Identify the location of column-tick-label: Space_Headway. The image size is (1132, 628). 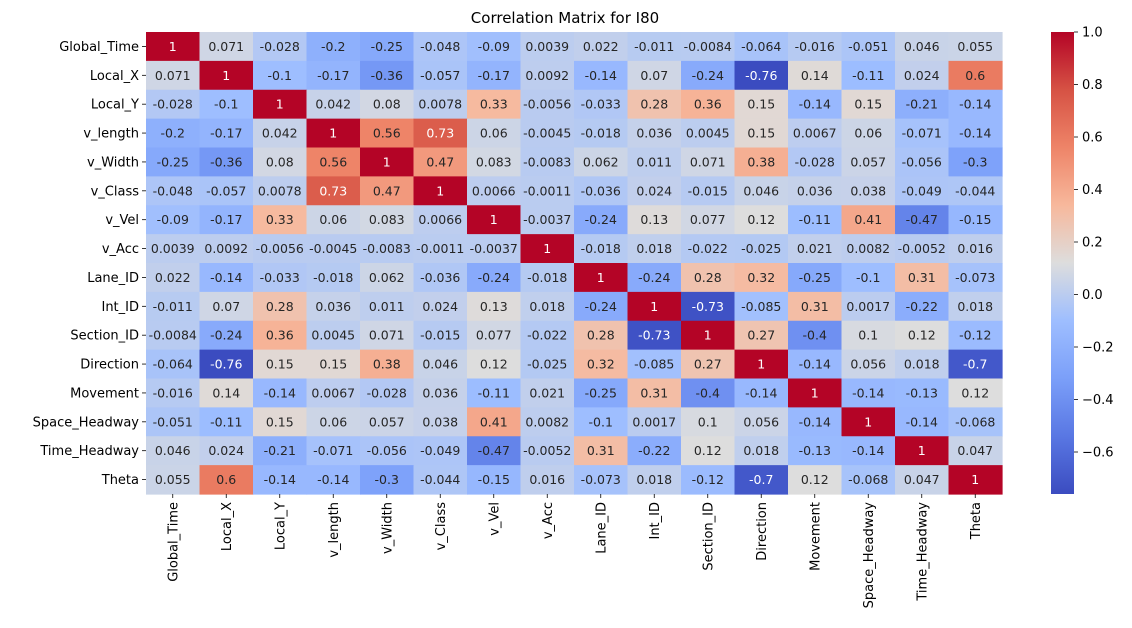
(869, 555).